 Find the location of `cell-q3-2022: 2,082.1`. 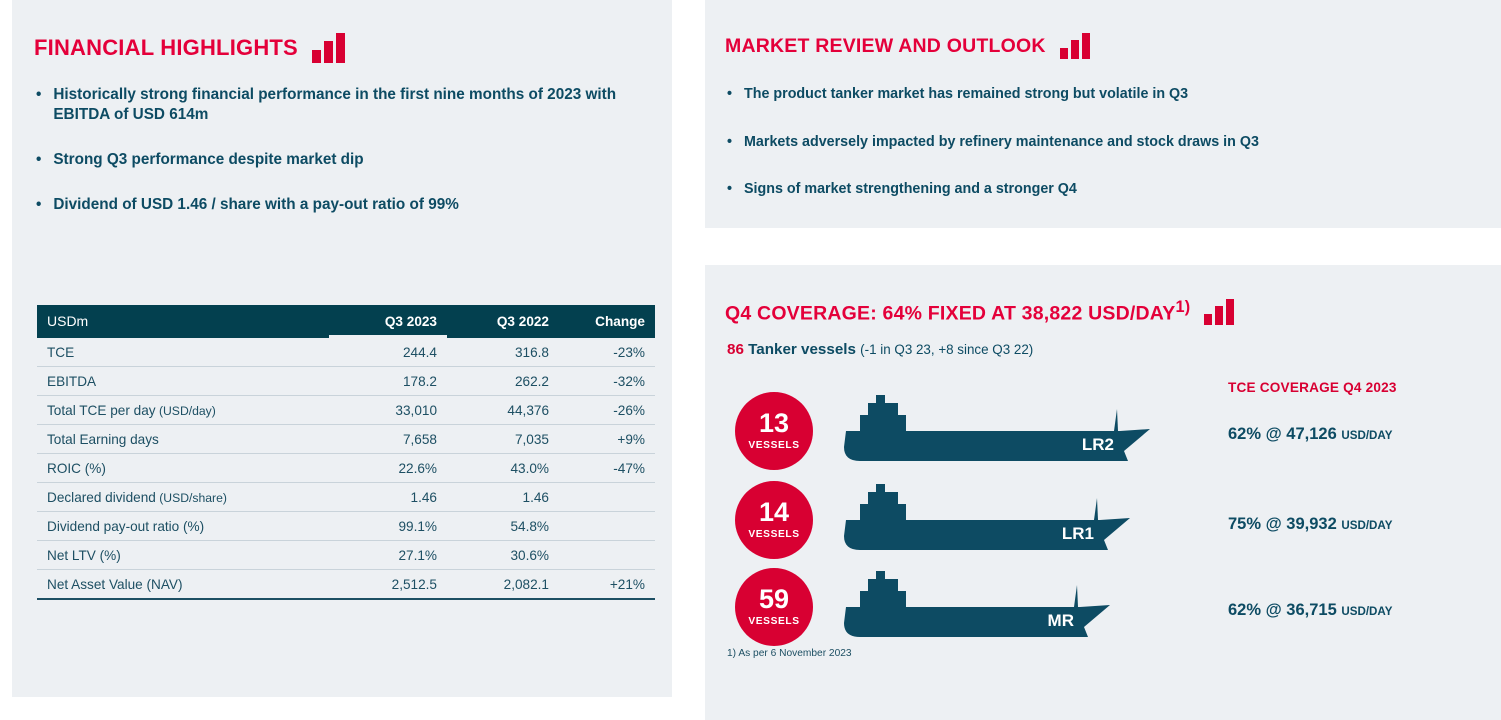

cell-q3-2022: 2,082.1 is located at coordinates (503, 584).